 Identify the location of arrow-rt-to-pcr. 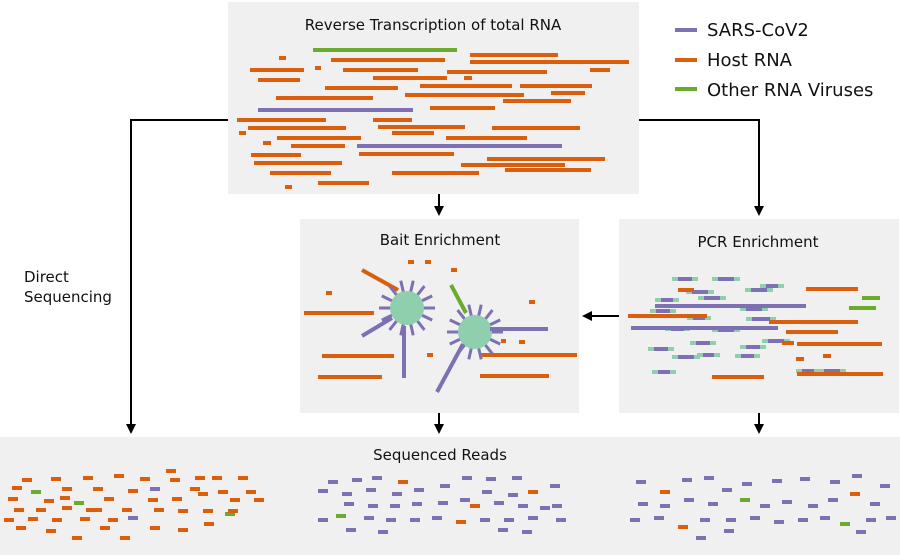
(701, 167).